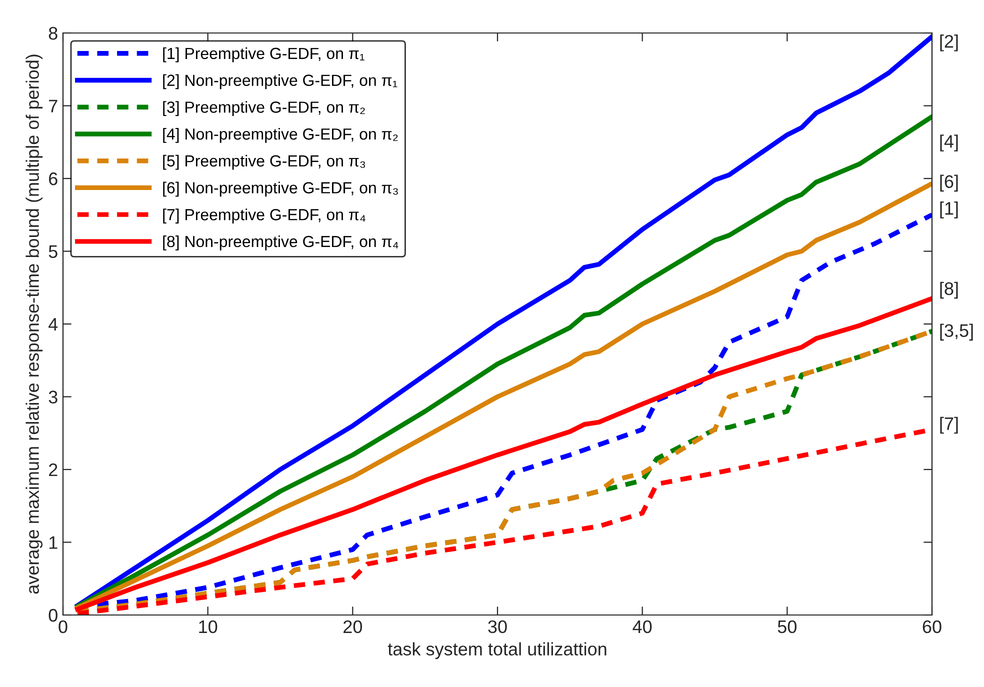 The image size is (984, 687). What do you see at coordinates (53, 542) in the screenshot?
I see `y-tick-label: 1` at bounding box center [53, 542].